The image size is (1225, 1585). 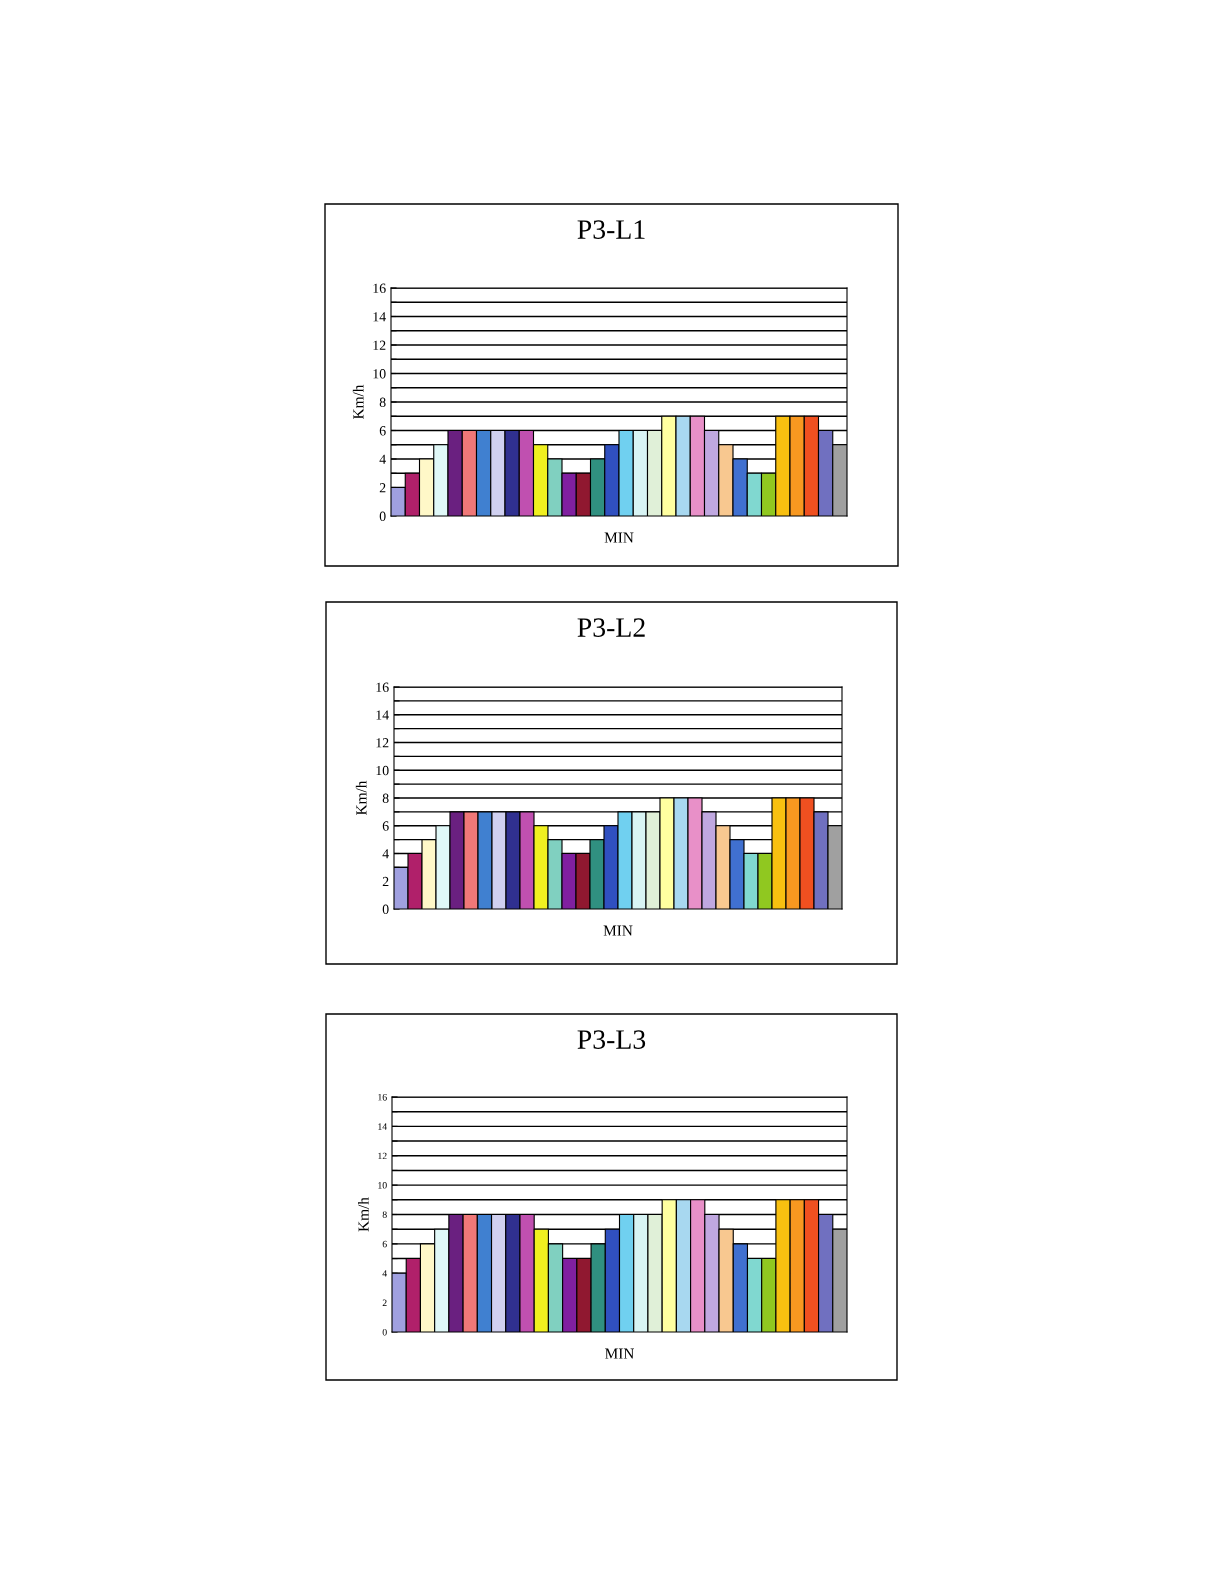 What do you see at coordinates (611, 229) in the screenshot?
I see `chart-title: P3-L1` at bounding box center [611, 229].